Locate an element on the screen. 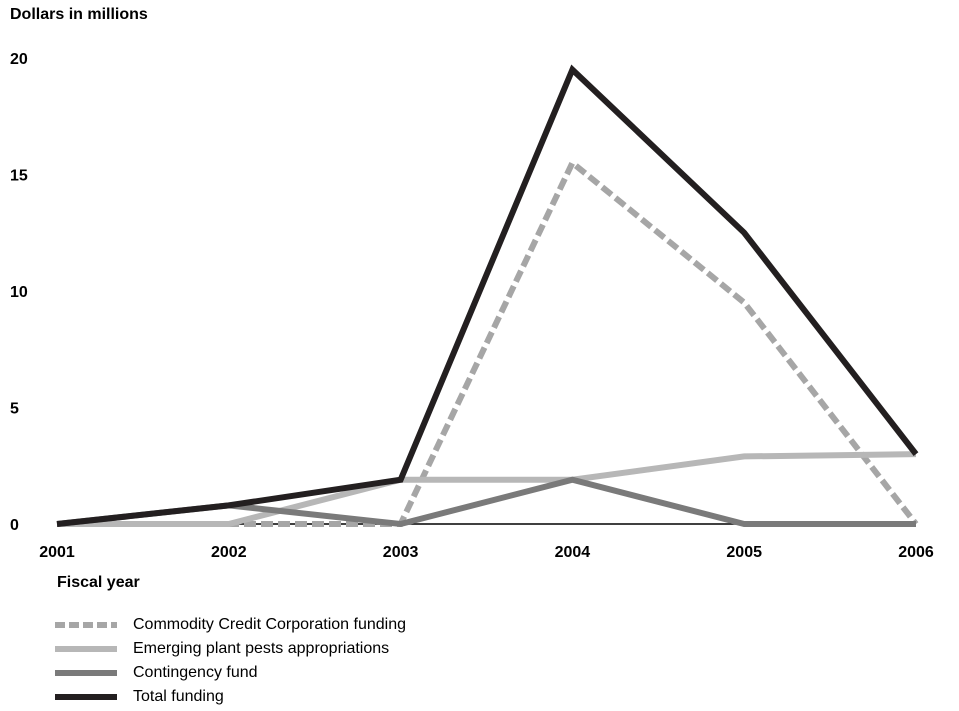 The height and width of the screenshot is (711, 959). series-line-emerging-pests is located at coordinates (487, 489).